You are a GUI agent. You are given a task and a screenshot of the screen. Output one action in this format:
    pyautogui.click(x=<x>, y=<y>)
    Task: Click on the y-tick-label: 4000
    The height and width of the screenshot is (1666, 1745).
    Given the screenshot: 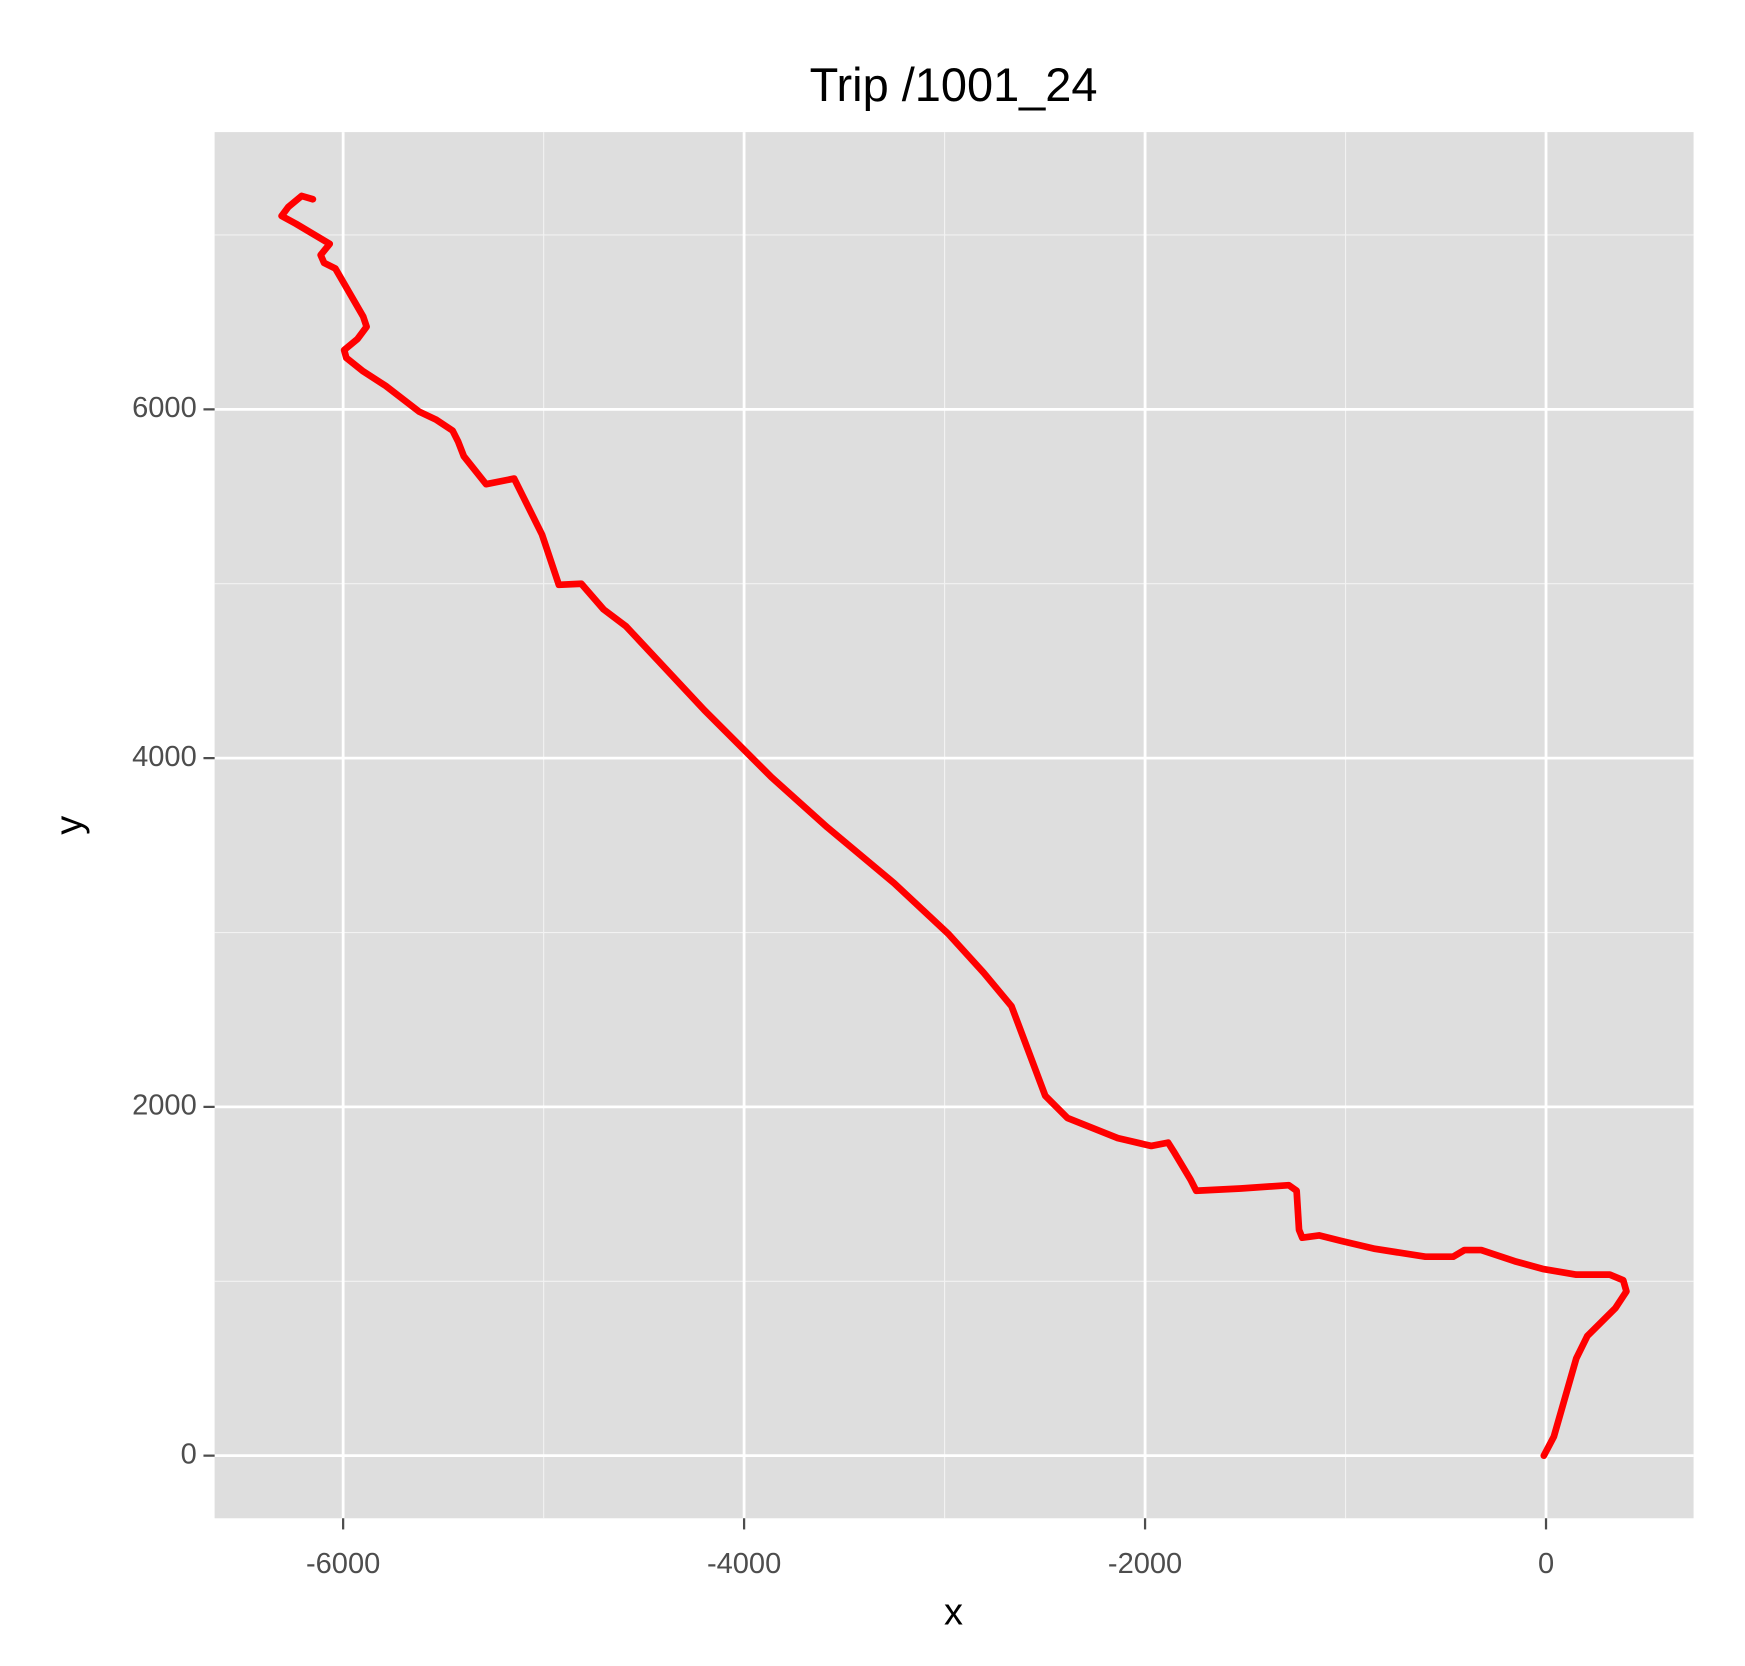 What is the action you would take?
    pyautogui.click(x=164, y=757)
    